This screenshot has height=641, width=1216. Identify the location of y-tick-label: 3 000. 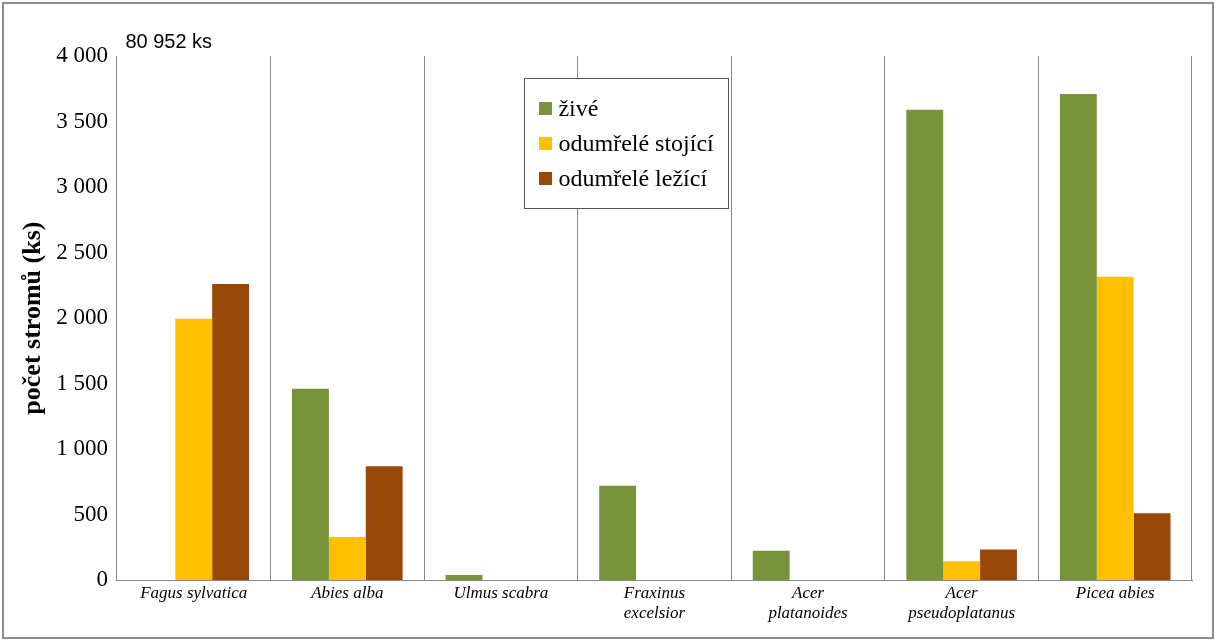
(82, 186).